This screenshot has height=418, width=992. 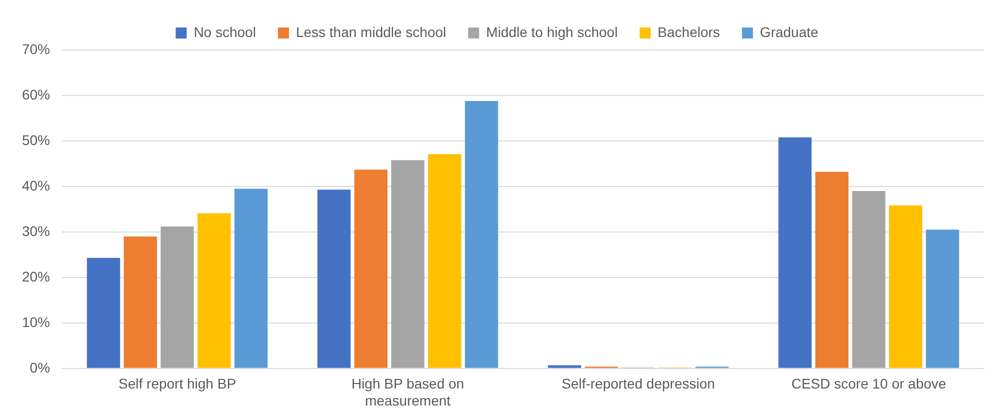 What do you see at coordinates (36, 94) in the screenshot?
I see `y-tick-label: 60%` at bounding box center [36, 94].